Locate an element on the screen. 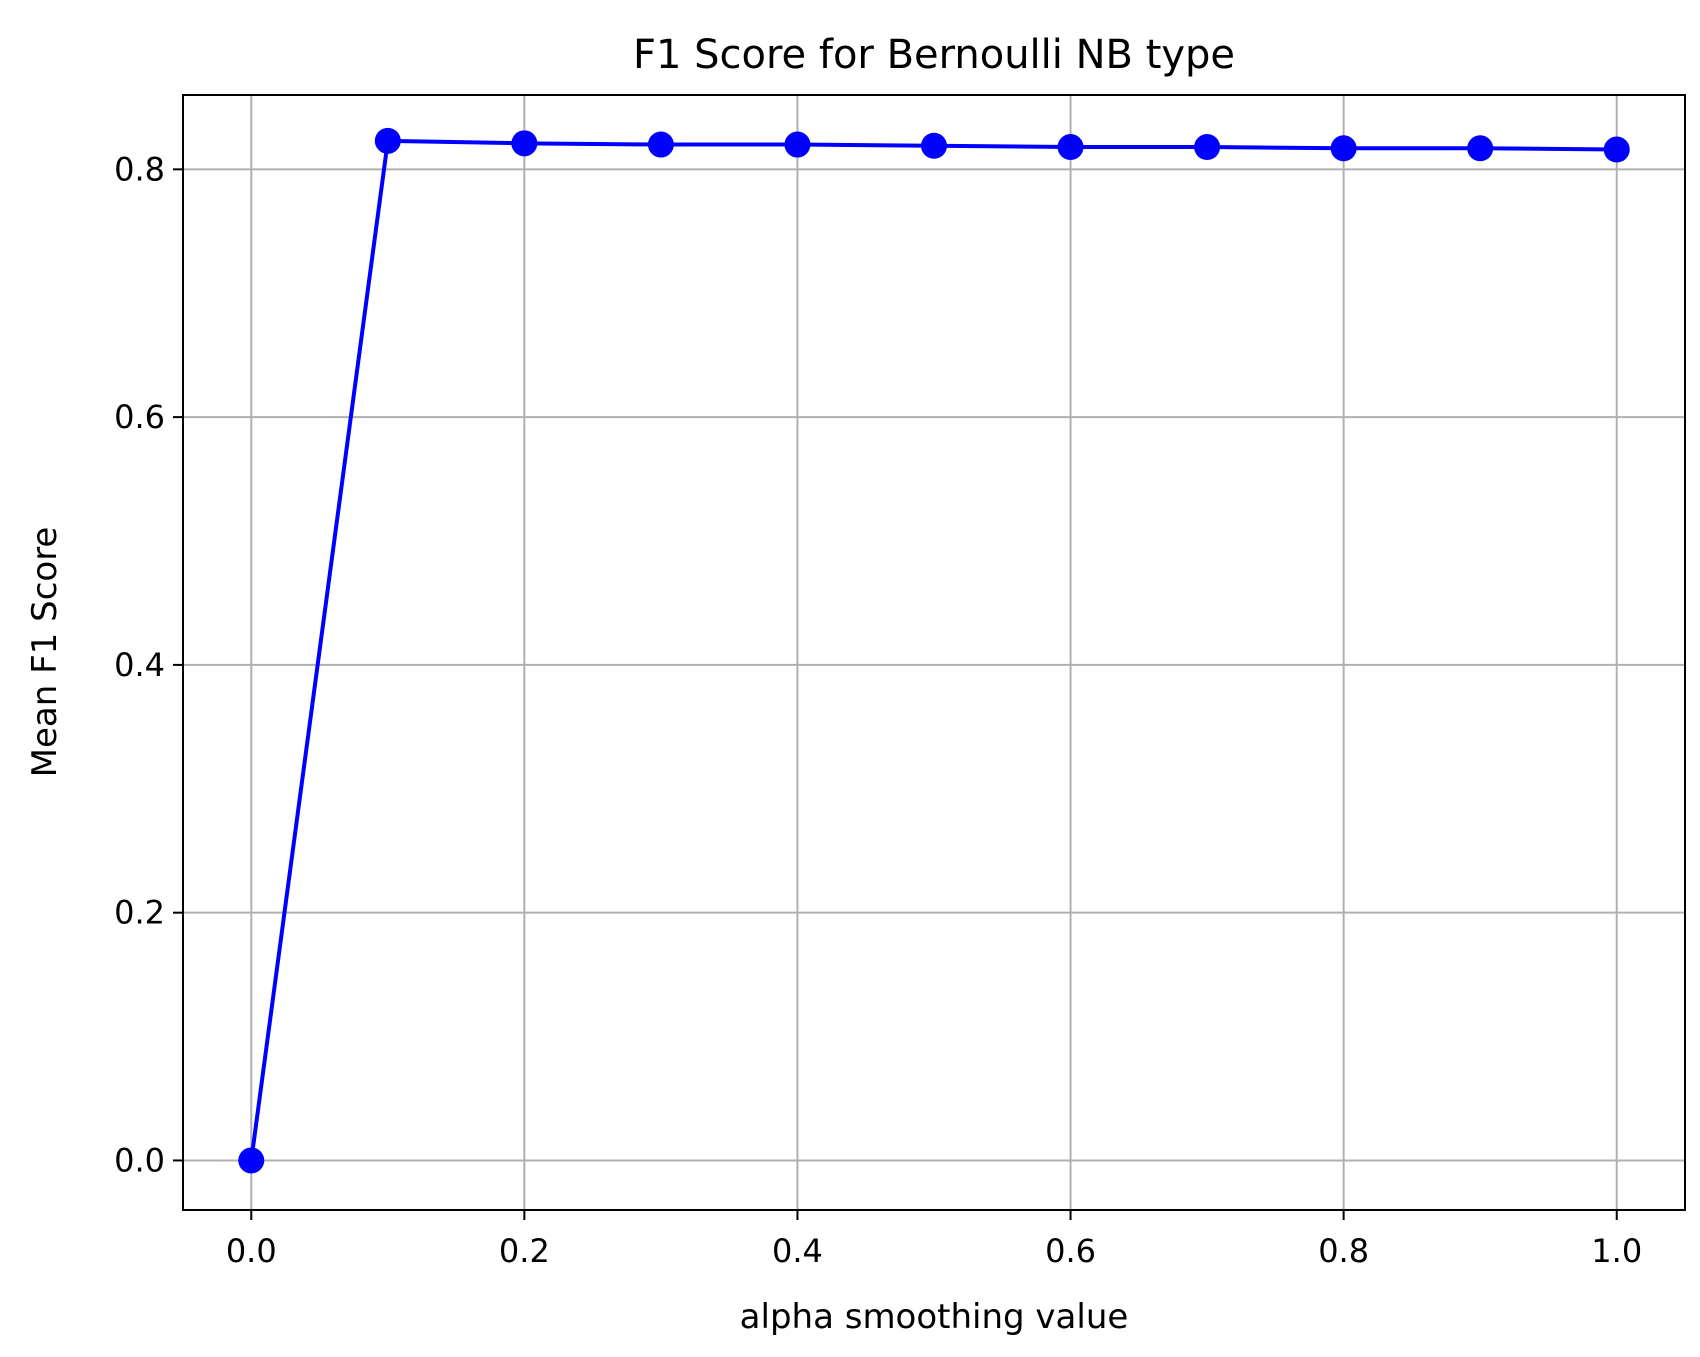  chart-title: F1 Score for Bernoulli NB type is located at coordinates (934, 55).